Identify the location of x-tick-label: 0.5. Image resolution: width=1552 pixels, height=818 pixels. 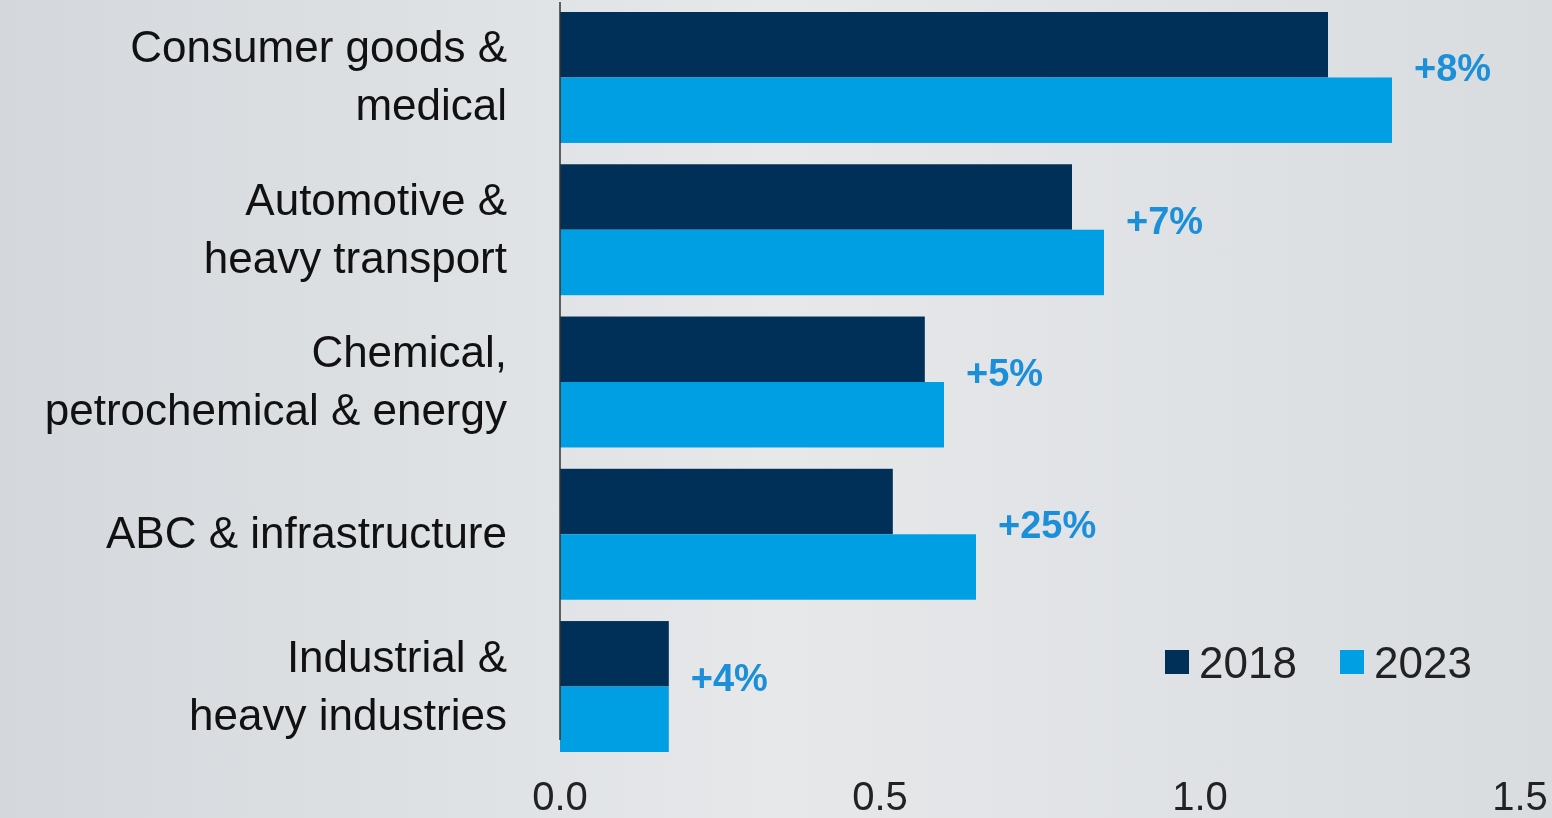
(880, 796).